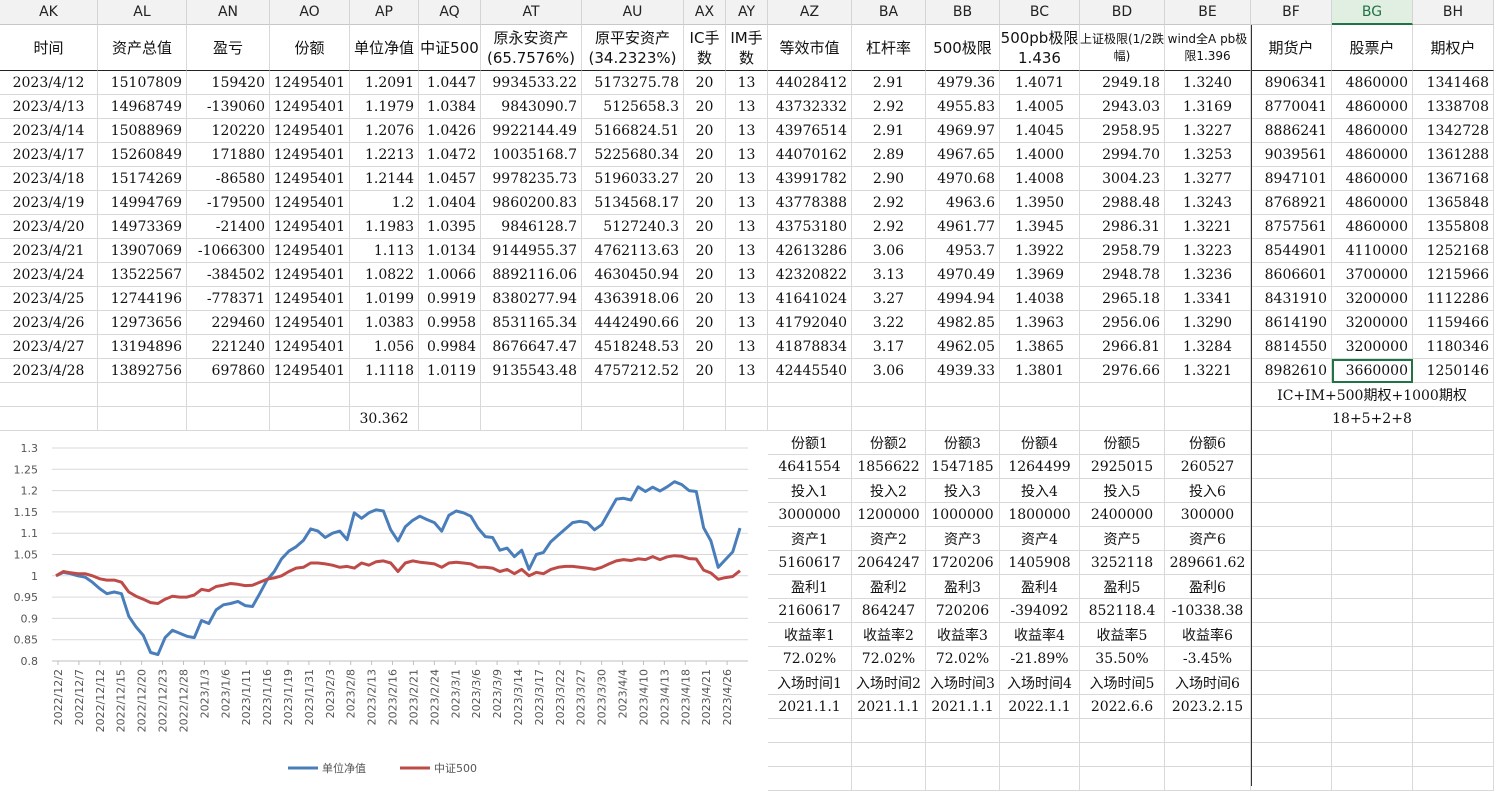 The height and width of the screenshot is (791, 1494). I want to click on table-cell: 8431910, so click(1291, 299).